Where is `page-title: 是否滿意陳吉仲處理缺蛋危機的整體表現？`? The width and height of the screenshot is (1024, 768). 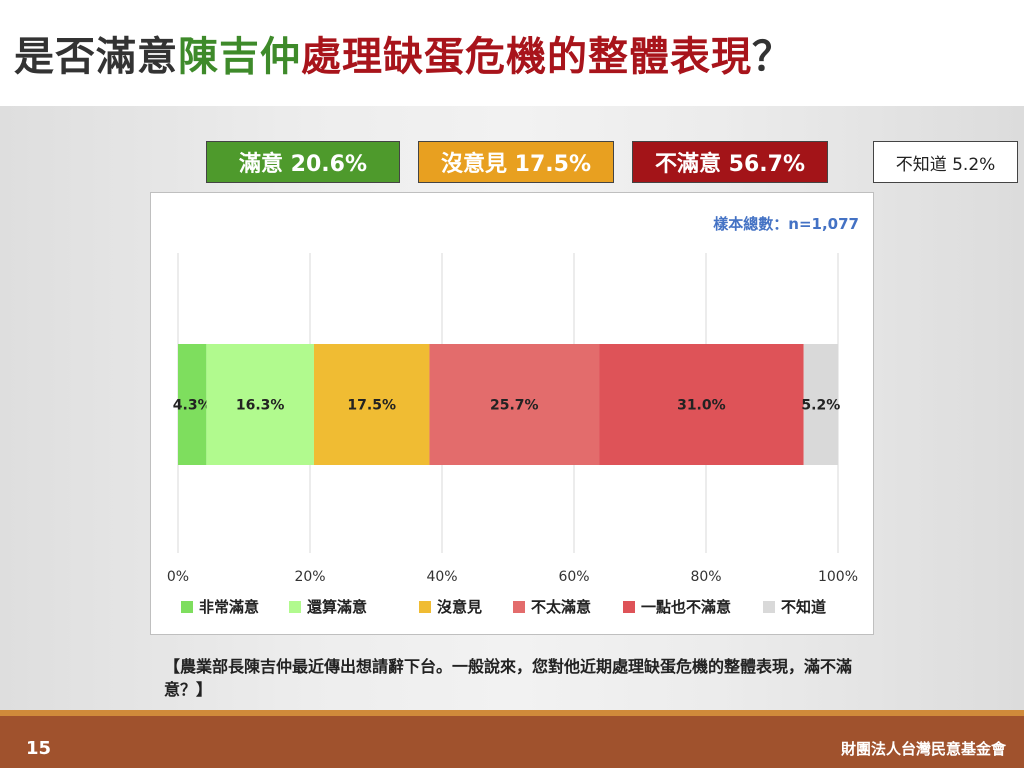
page-title: 是否滿意陳吉仲處理缺蛋危機的整體表現？ is located at coordinates (403, 53).